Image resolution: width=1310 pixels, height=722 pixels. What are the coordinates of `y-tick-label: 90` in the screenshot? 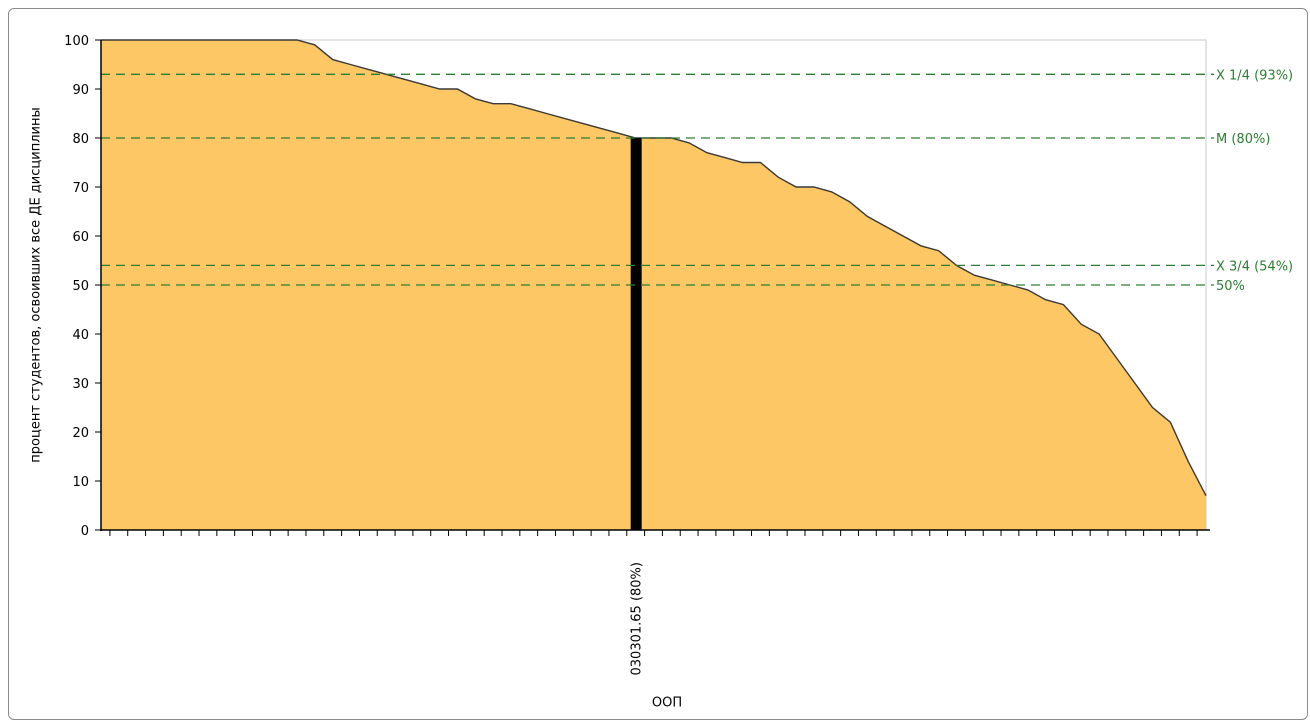 It's located at (80, 90).